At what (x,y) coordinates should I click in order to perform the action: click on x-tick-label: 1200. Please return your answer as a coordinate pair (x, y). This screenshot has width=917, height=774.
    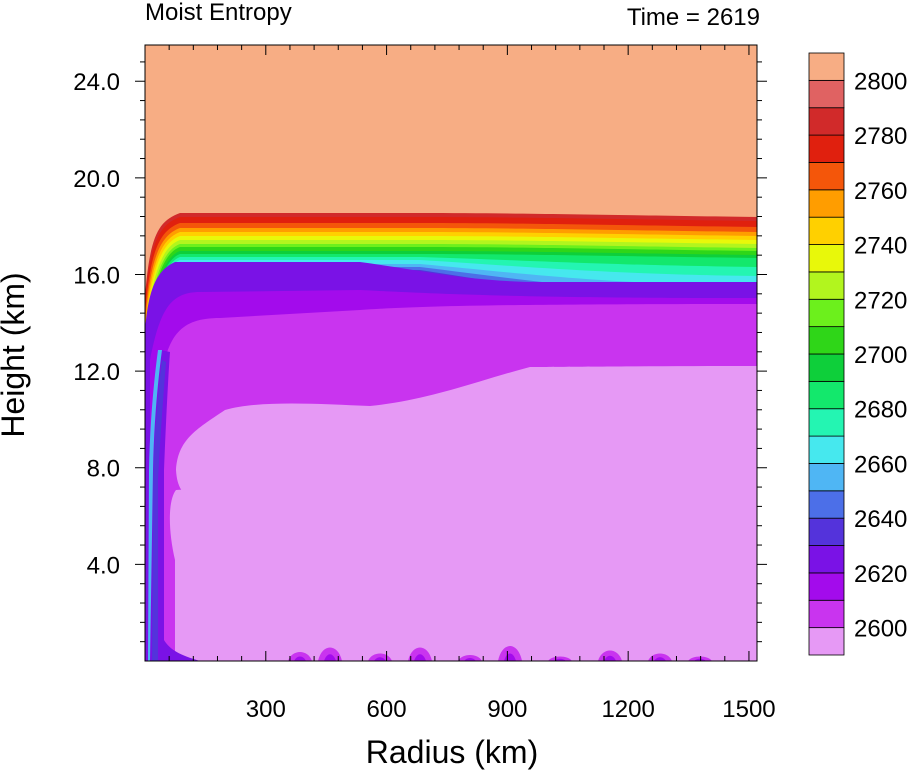
    Looking at the image, I should click on (627, 709).